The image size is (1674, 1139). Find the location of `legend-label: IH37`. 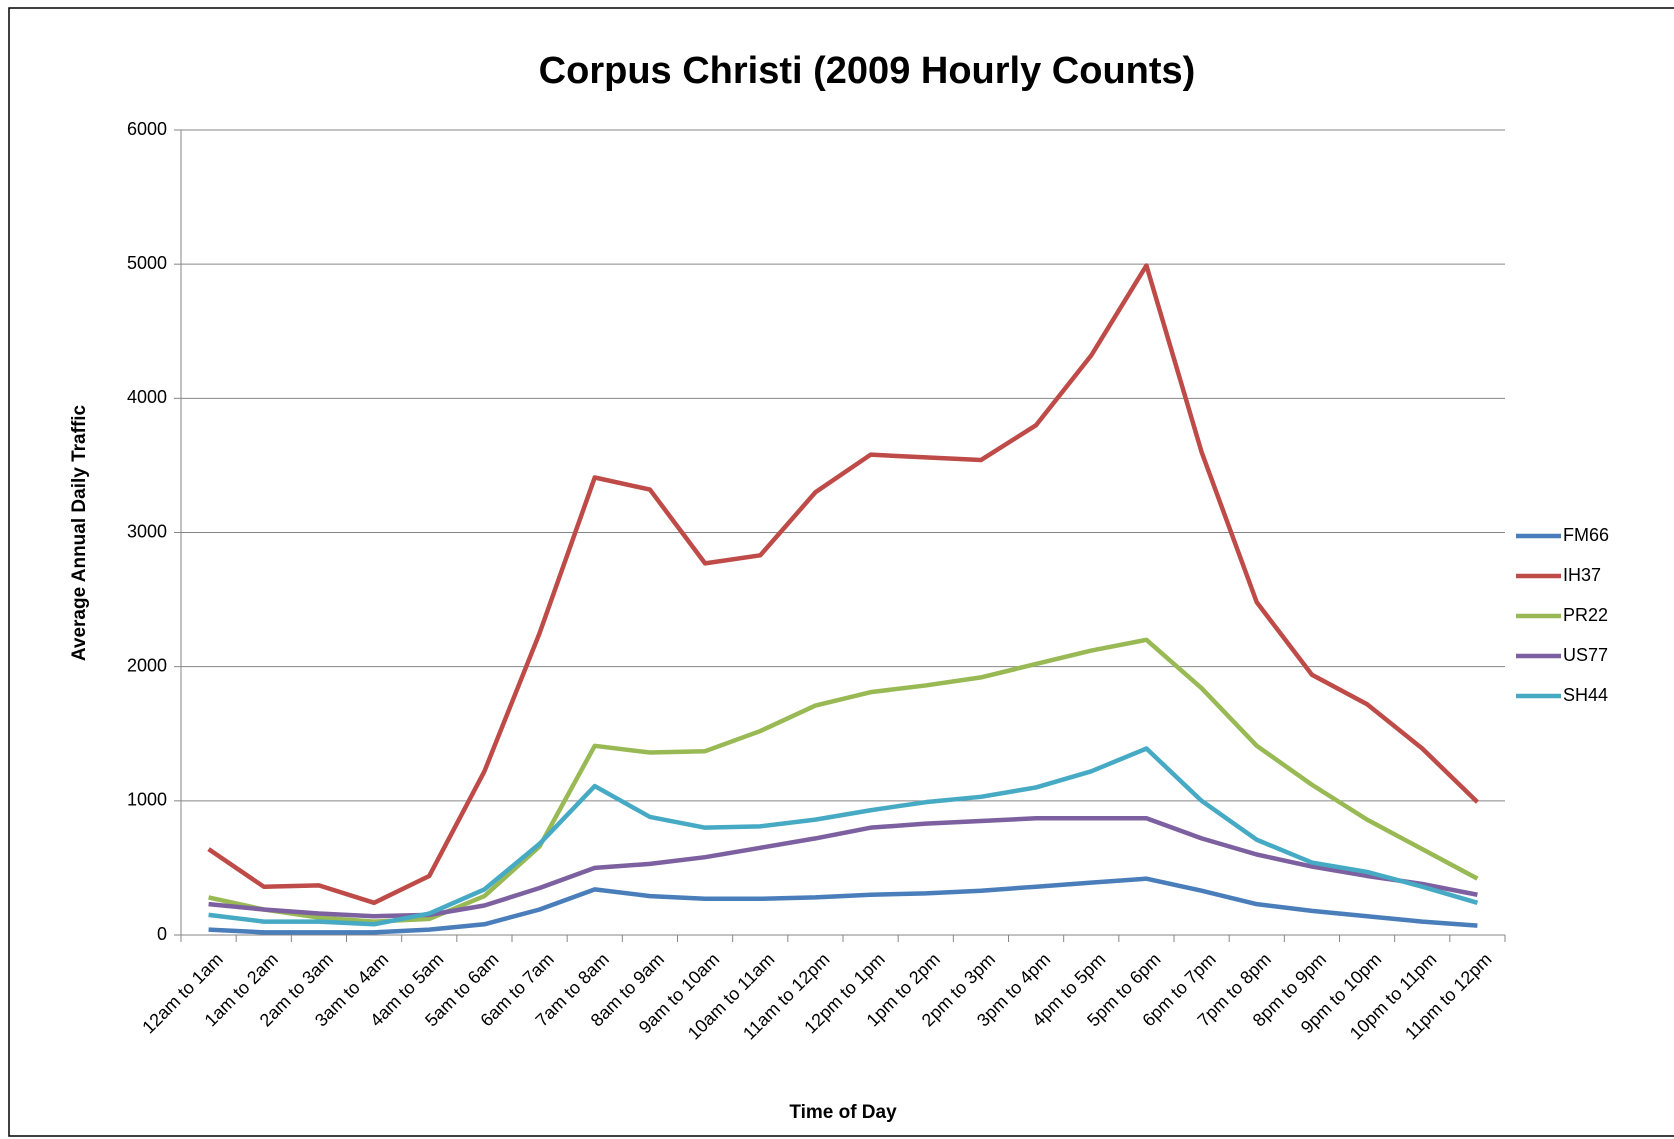

legend-label: IH37 is located at coordinates (1582, 575).